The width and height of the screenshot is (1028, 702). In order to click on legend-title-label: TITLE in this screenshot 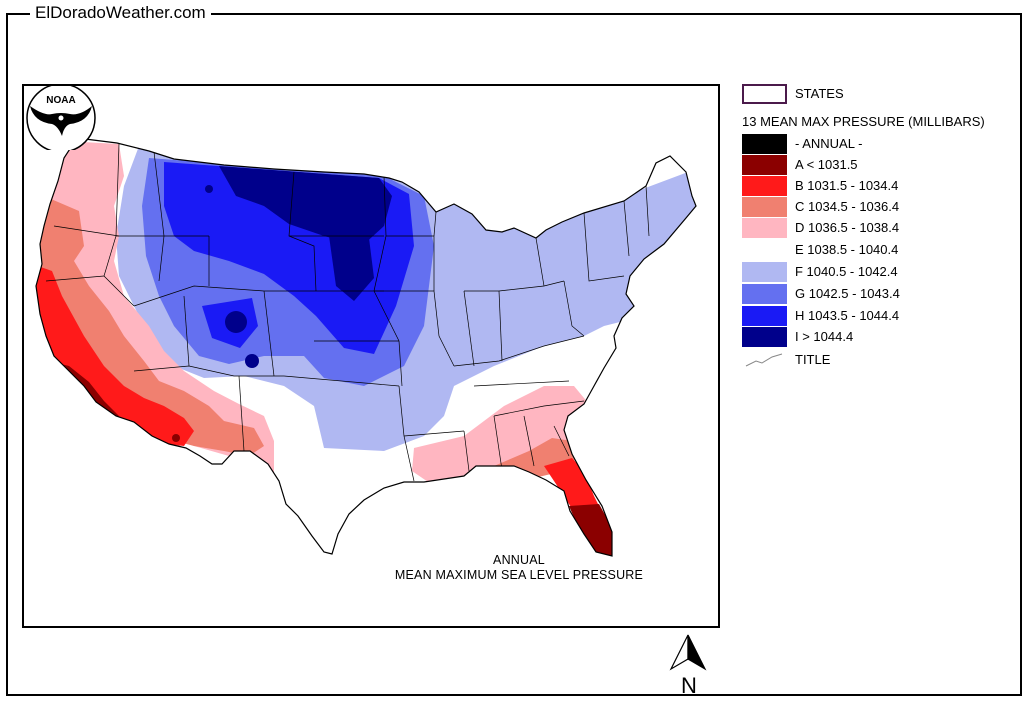, I will do `click(813, 359)`.